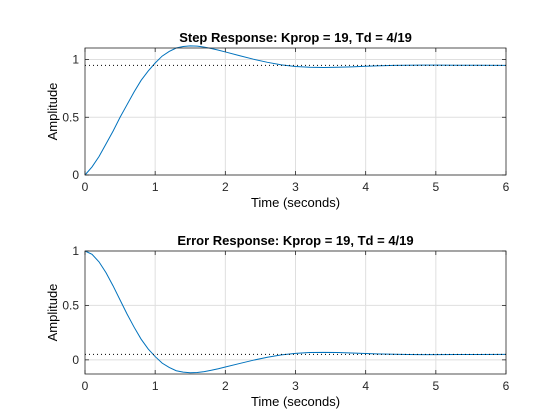 The height and width of the screenshot is (420, 560). Describe the element at coordinates (155, 187) in the screenshot. I see `step-x-tick-label: 1` at that location.